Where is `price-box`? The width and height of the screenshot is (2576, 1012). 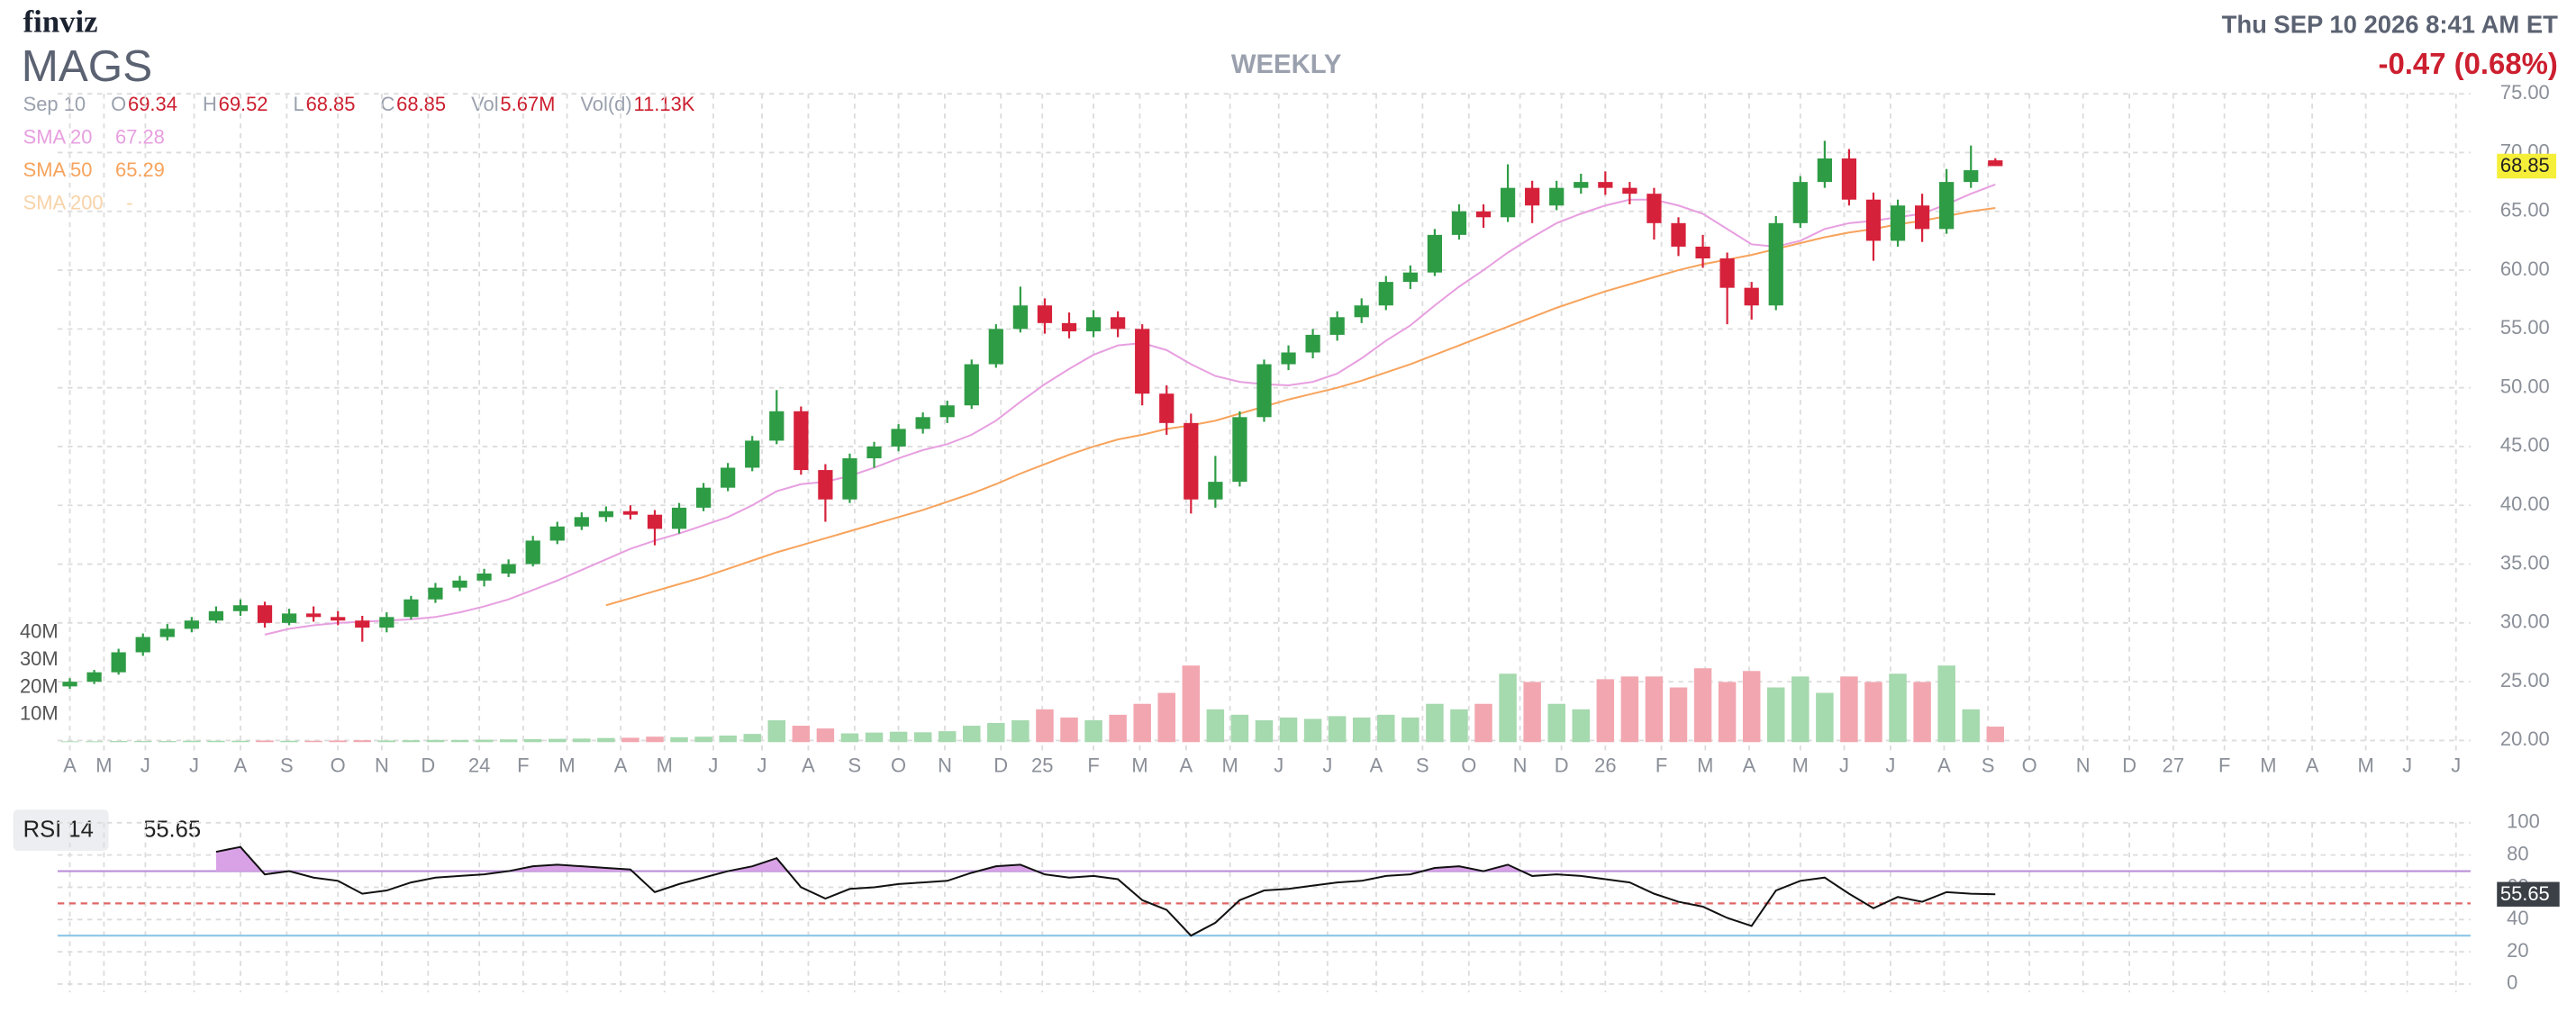 price-box is located at coordinates (2527, 166).